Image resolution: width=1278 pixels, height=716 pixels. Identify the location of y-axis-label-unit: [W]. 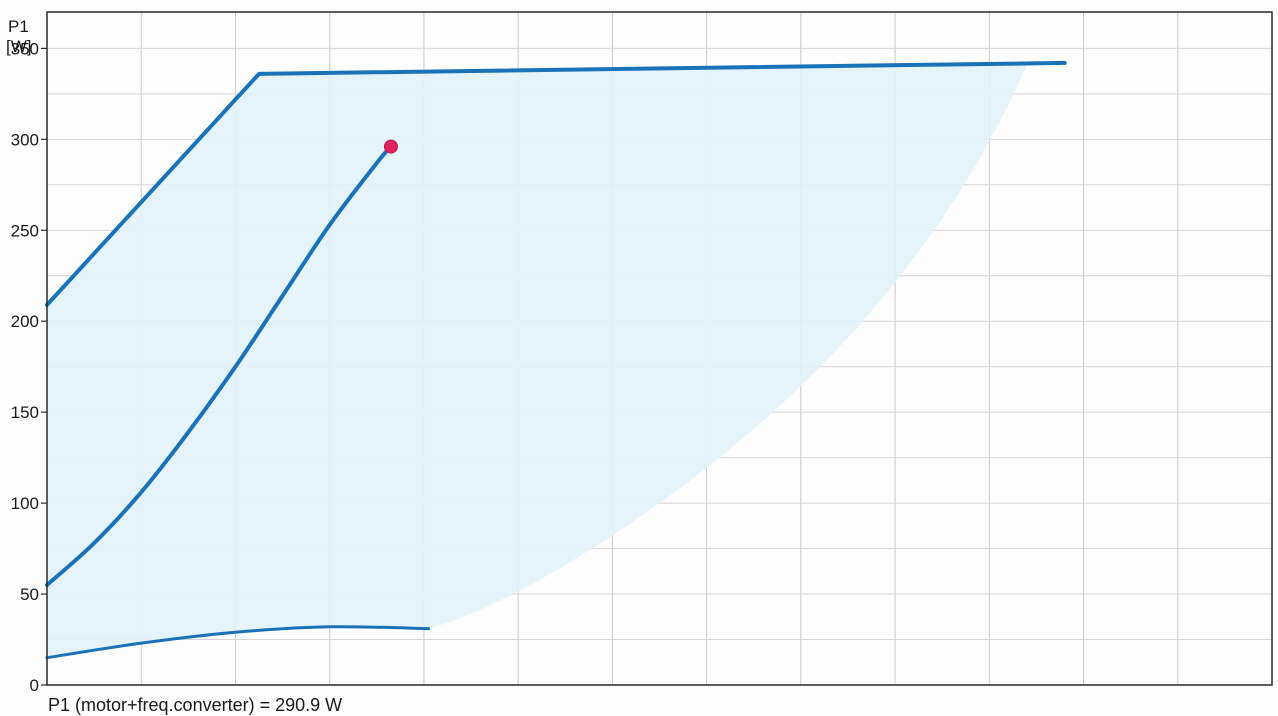
(19, 46).